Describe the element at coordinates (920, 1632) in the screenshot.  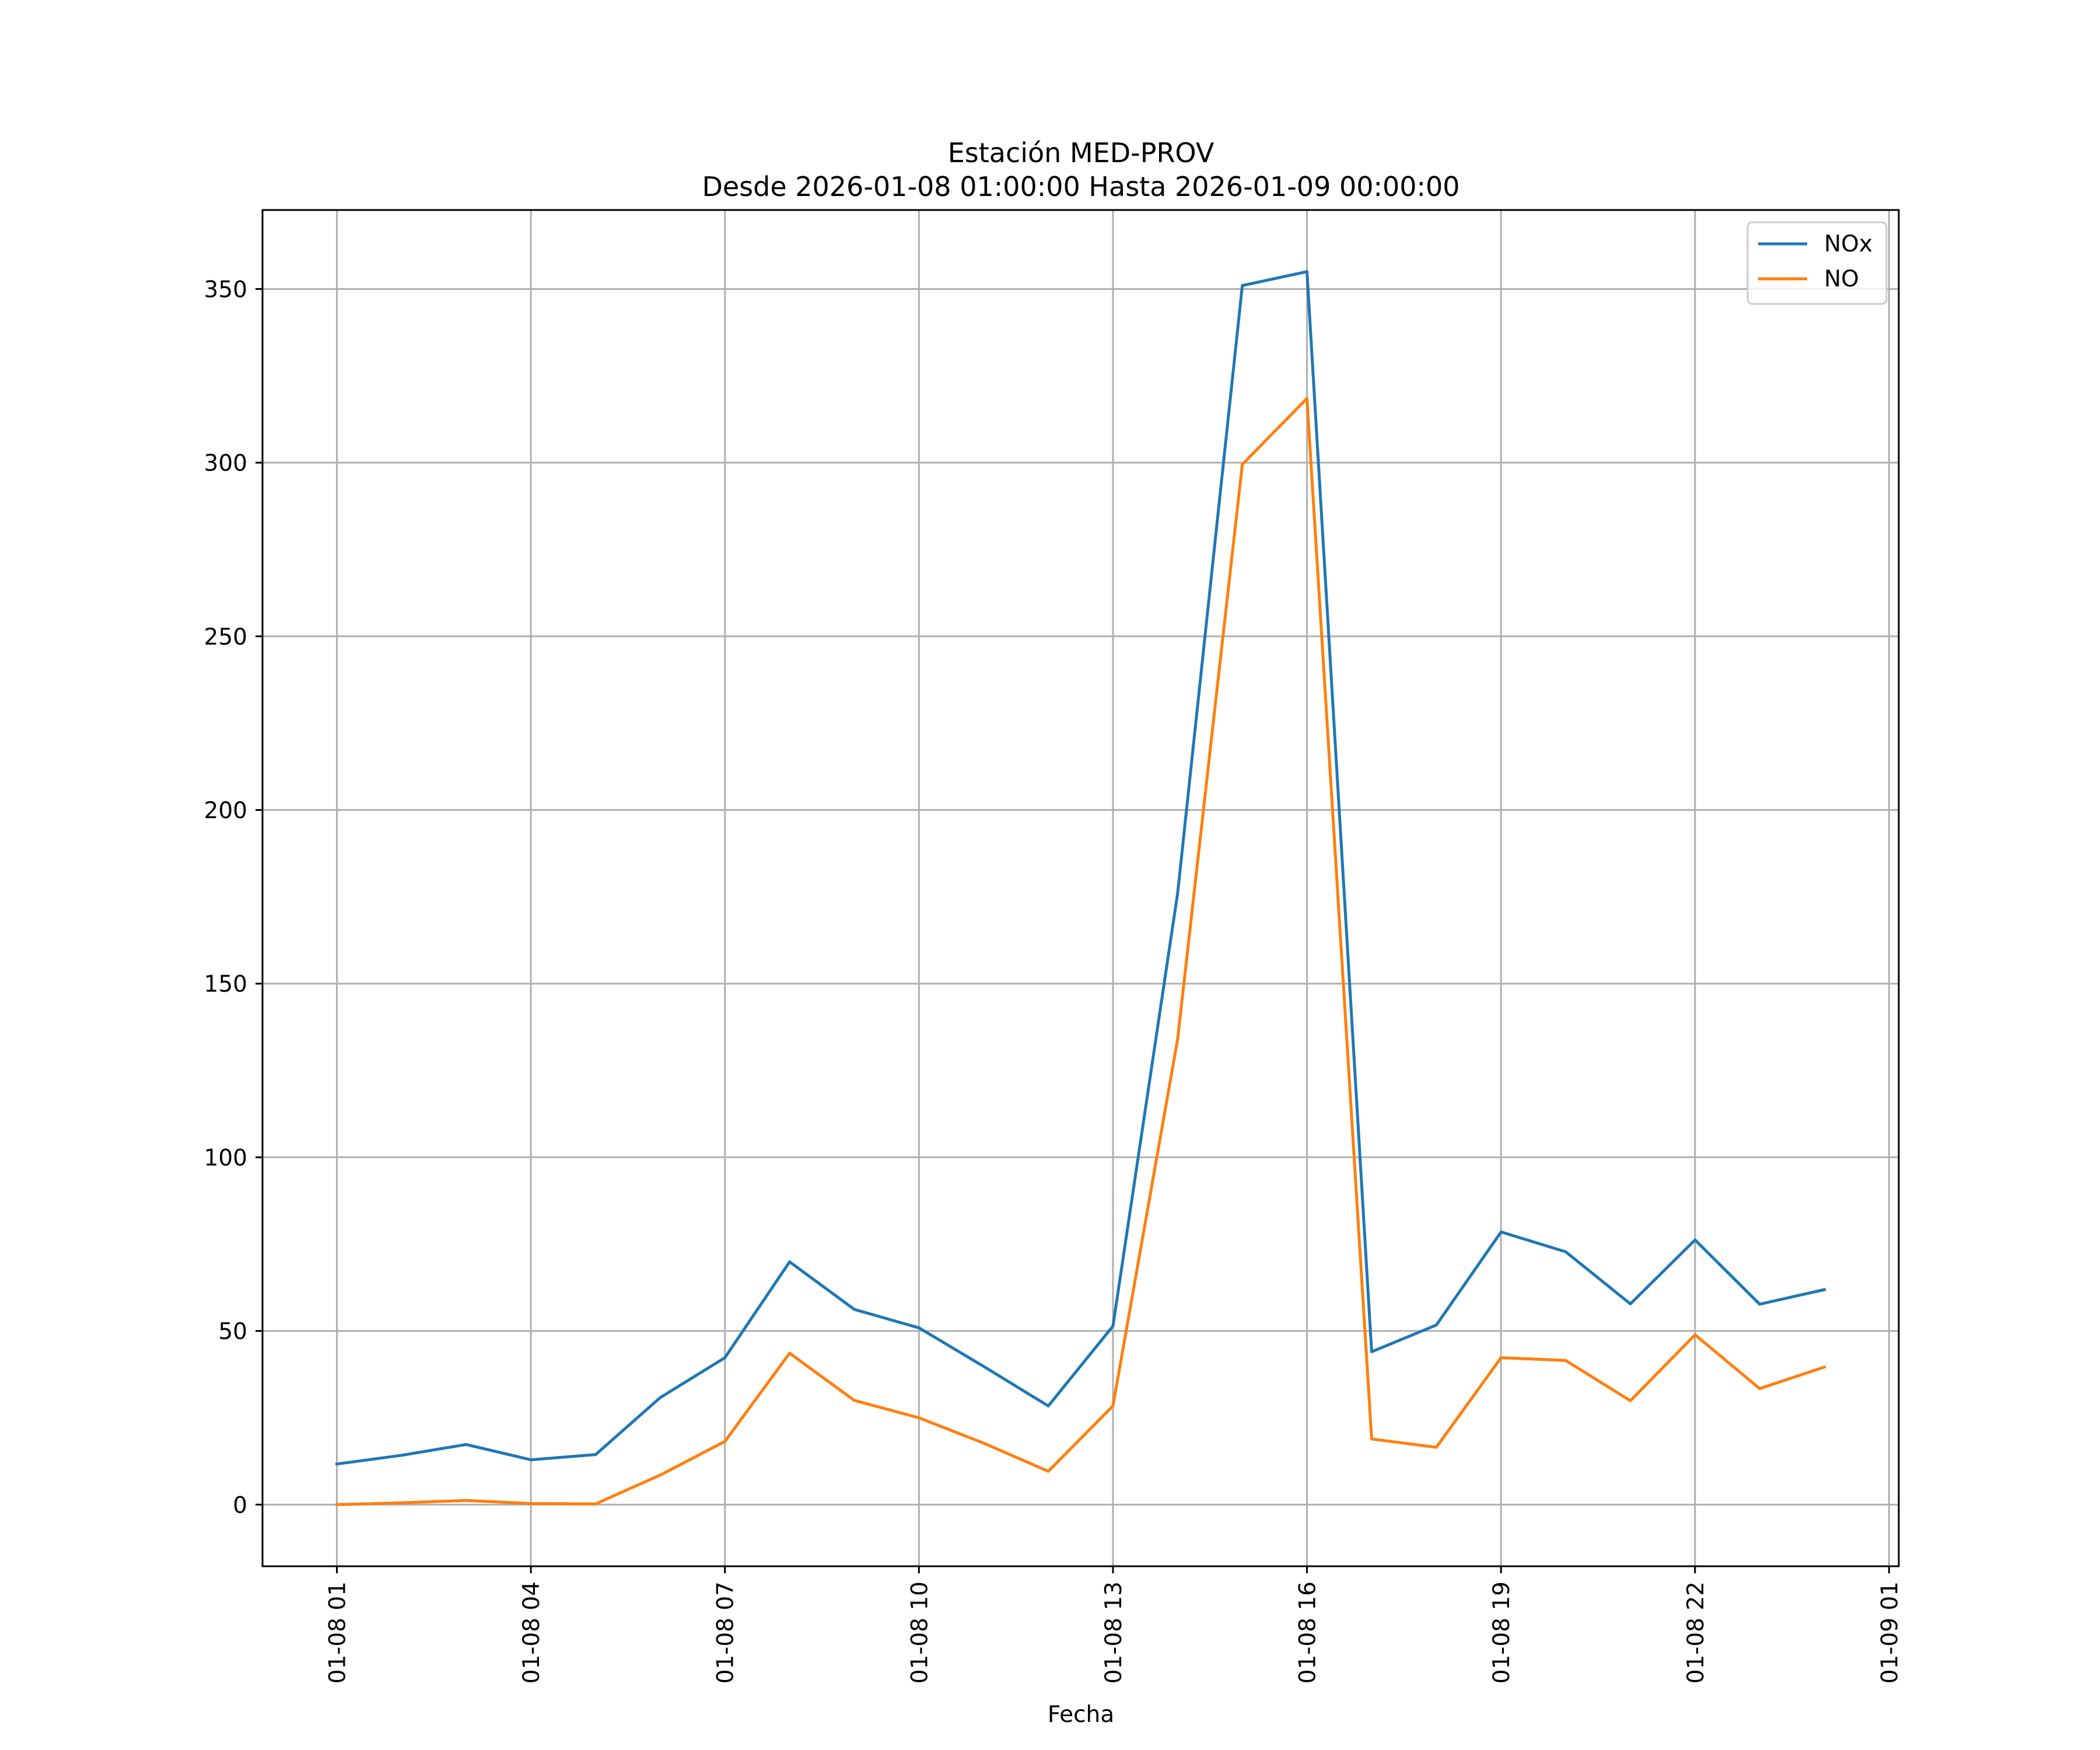
I see `x-tick-label: 01-08 10` at that location.